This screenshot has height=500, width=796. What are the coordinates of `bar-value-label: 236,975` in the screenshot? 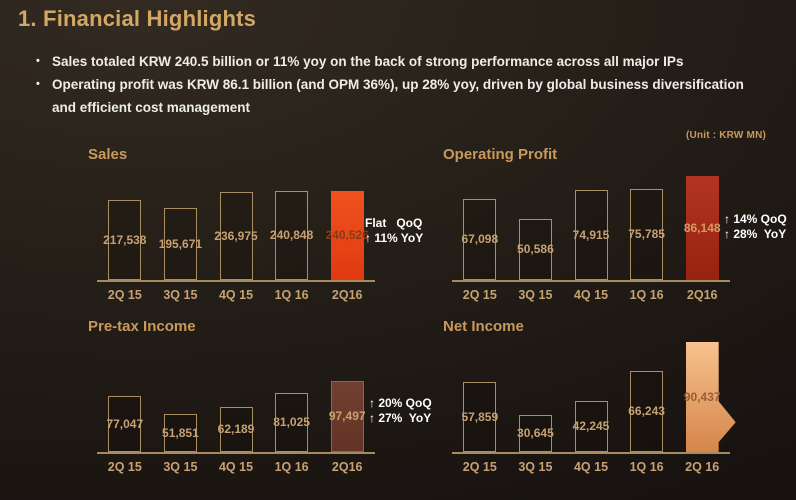 It's located at (236, 236).